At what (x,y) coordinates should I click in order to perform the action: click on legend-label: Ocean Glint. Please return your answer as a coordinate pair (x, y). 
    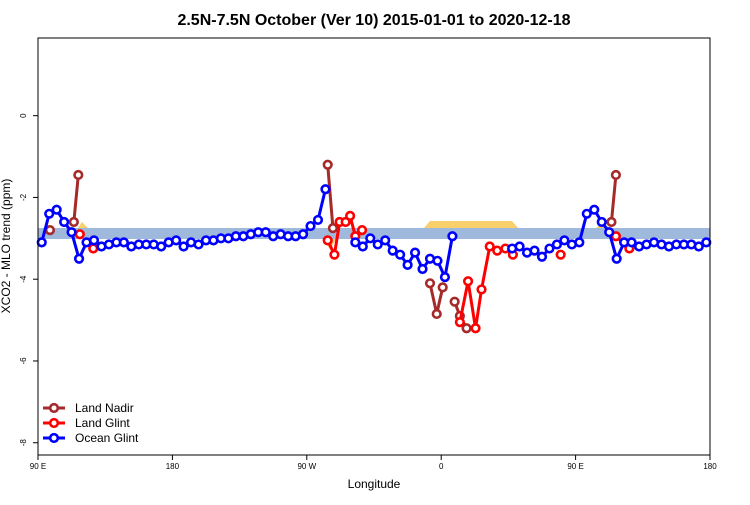
    Looking at the image, I should click on (107, 438).